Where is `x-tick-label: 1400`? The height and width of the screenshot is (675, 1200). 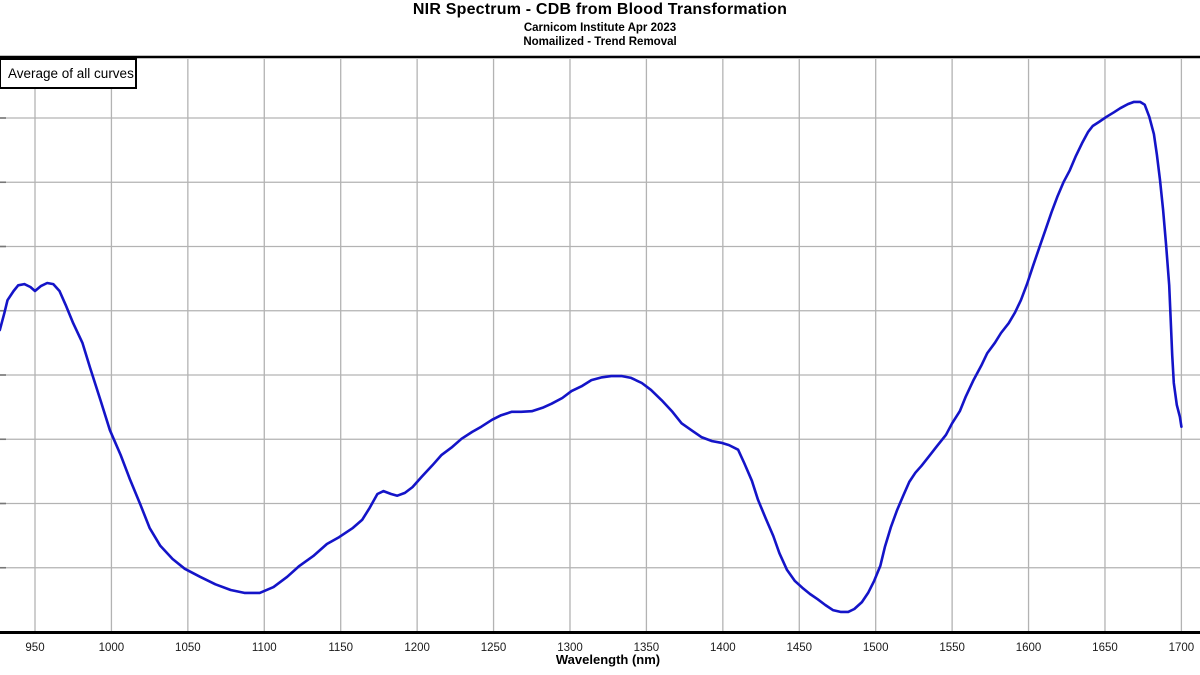
x-tick-label: 1400 is located at coordinates (723, 648).